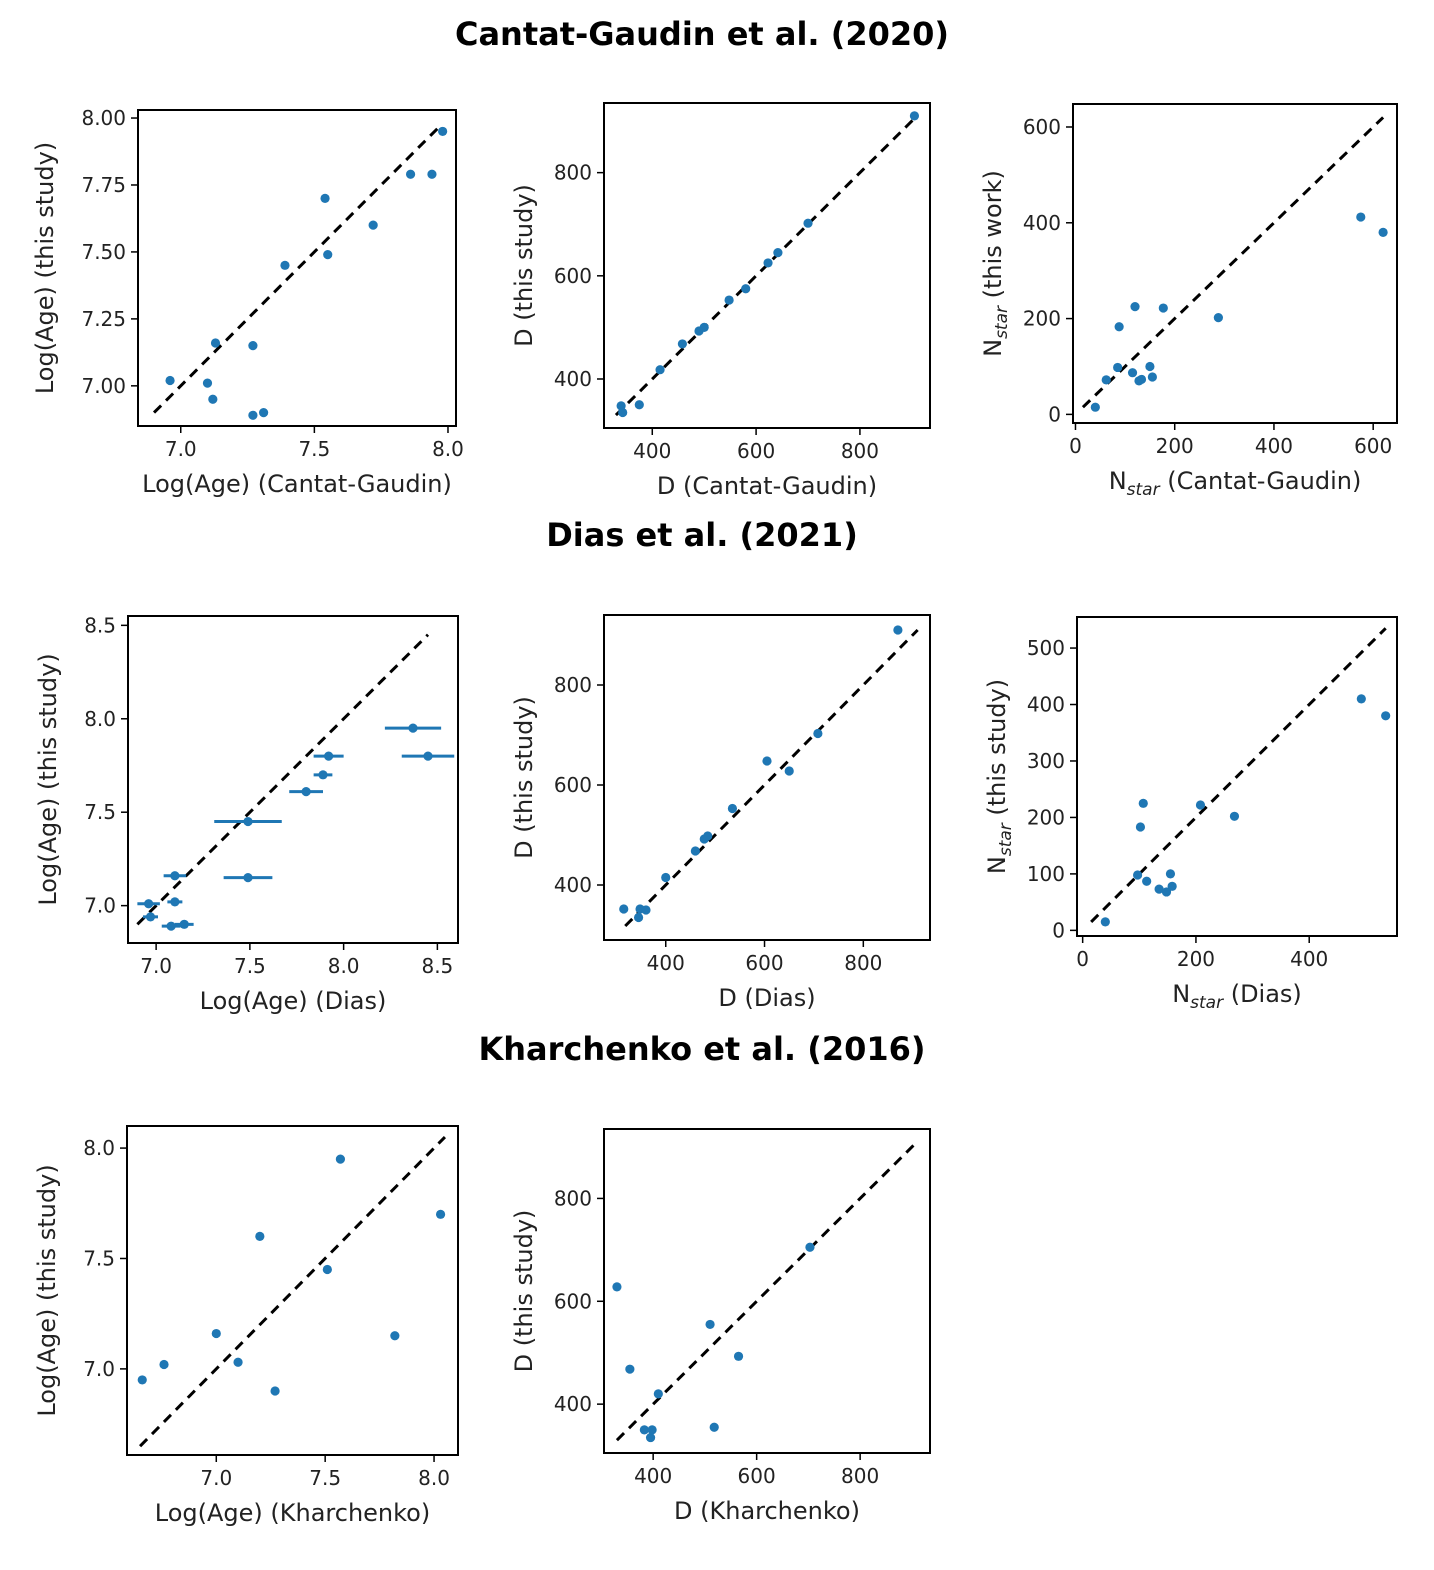  Describe the element at coordinates (702, 34) in the screenshot. I see `row-title-cantat-gaudin: Cantat-Gaudin et al. (2020)` at that location.